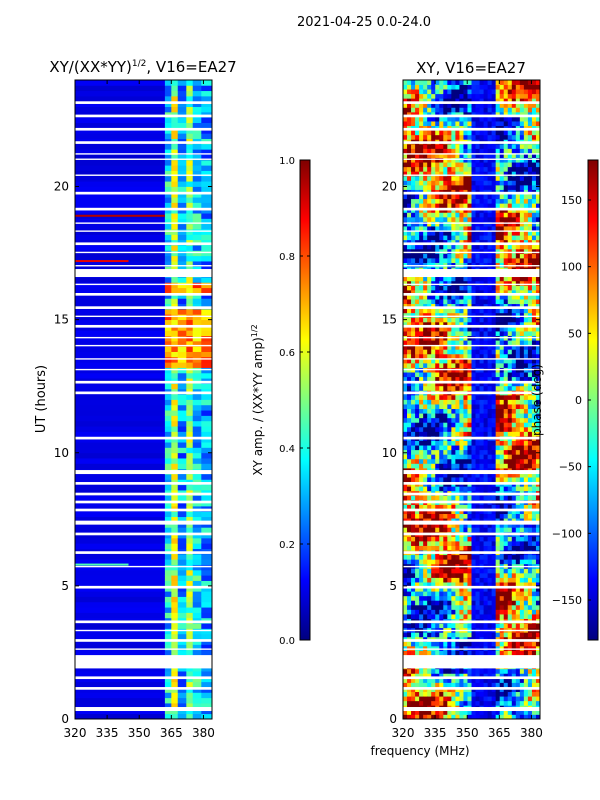 The height and width of the screenshot is (800, 600). What do you see at coordinates (143, 688) in the screenshot?
I see `amplitude-flag-gap` at bounding box center [143, 688].